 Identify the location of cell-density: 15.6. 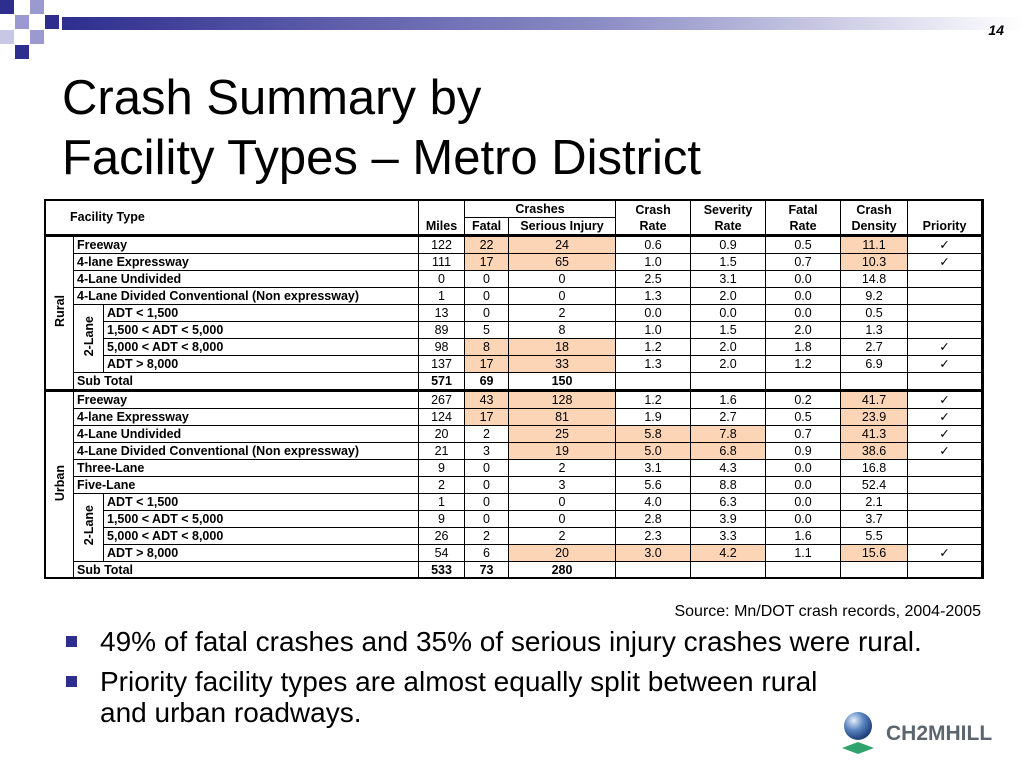
(874, 553).